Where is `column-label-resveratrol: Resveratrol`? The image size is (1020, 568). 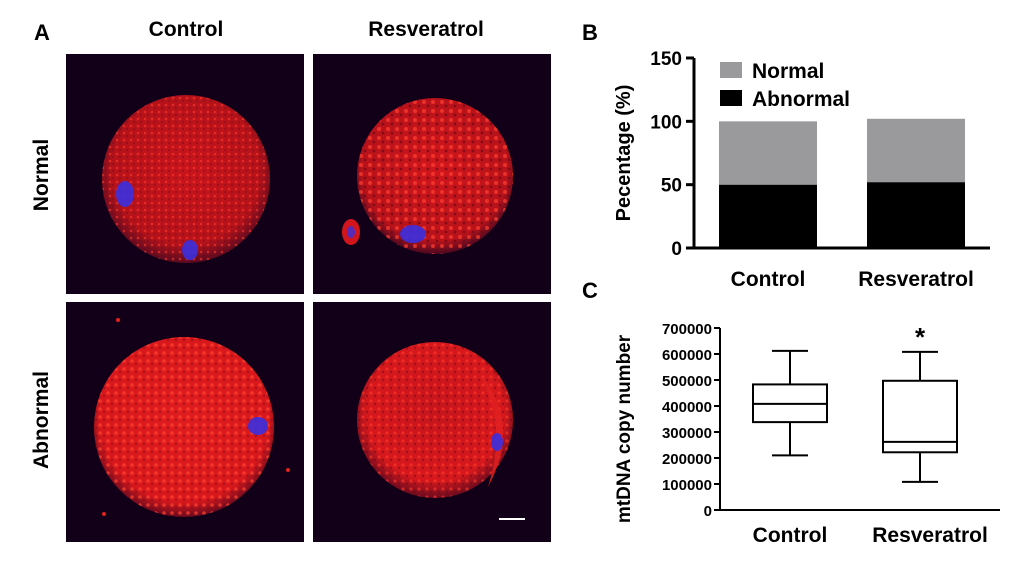
column-label-resveratrol: Resveratrol is located at coordinates (426, 29).